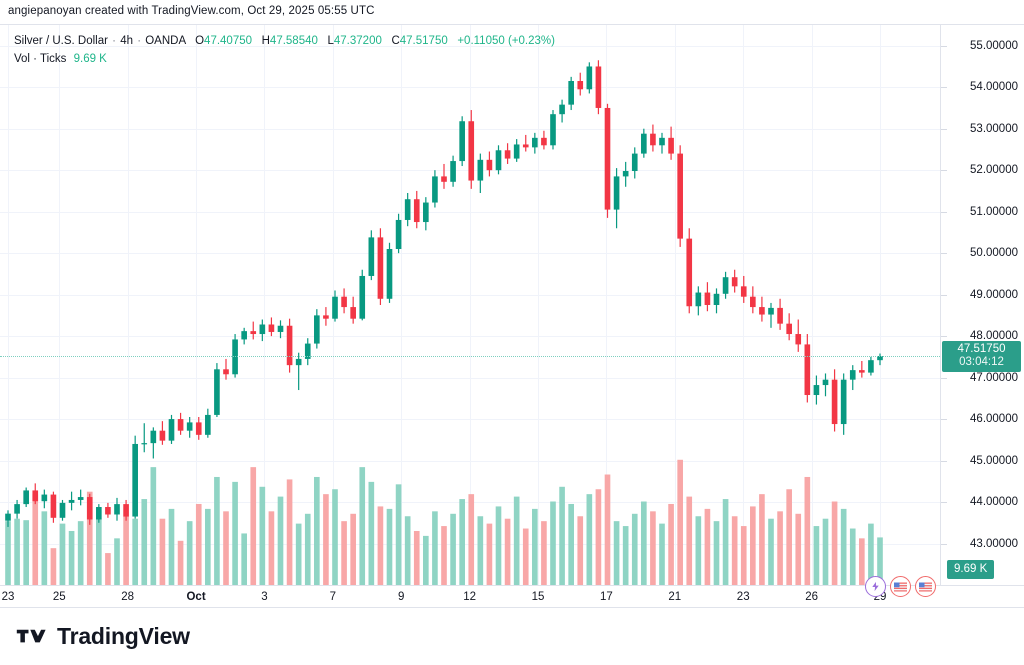 The height and width of the screenshot is (665, 1024). What do you see at coordinates (994, 419) in the screenshot?
I see `price-scale-label: 46.00000` at bounding box center [994, 419].